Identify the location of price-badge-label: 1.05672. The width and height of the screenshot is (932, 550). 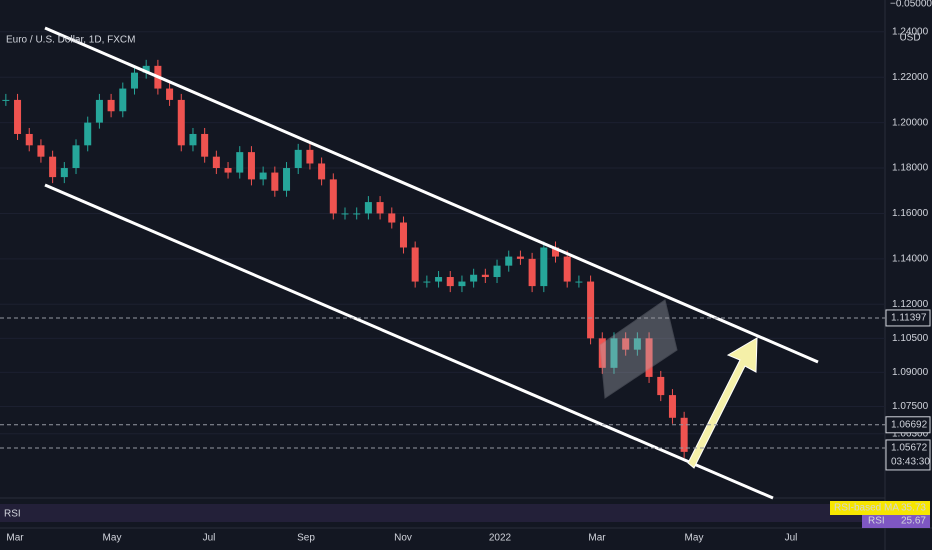
(909, 448).